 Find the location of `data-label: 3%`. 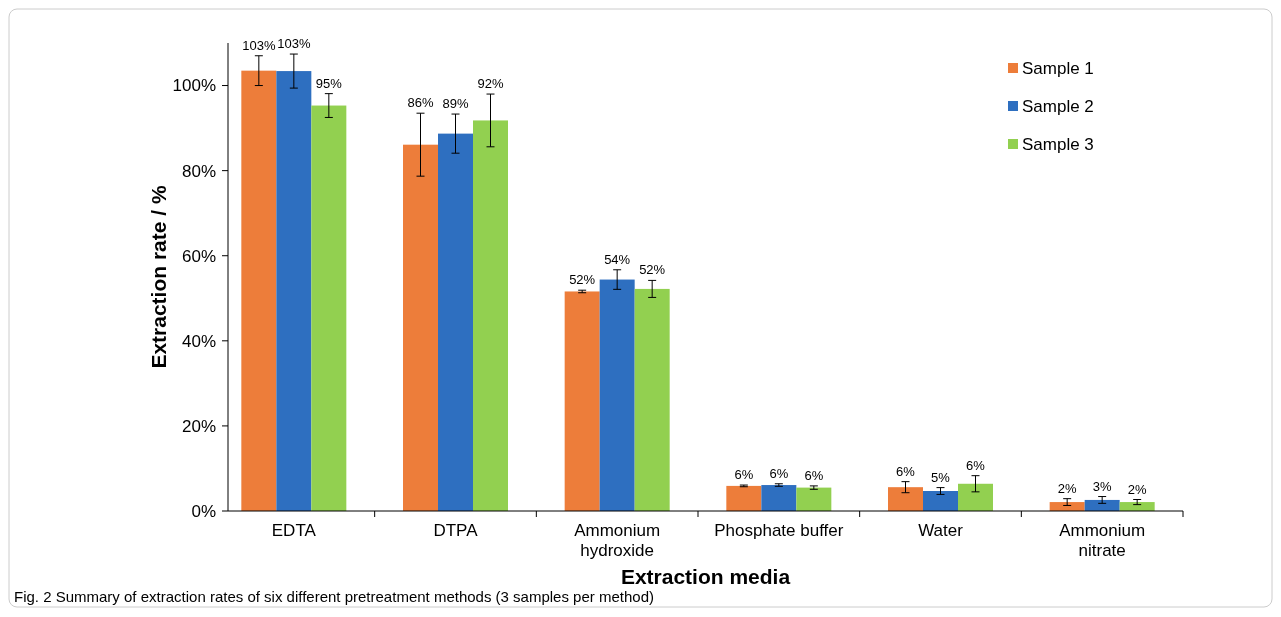

data-label: 3% is located at coordinates (1102, 486).